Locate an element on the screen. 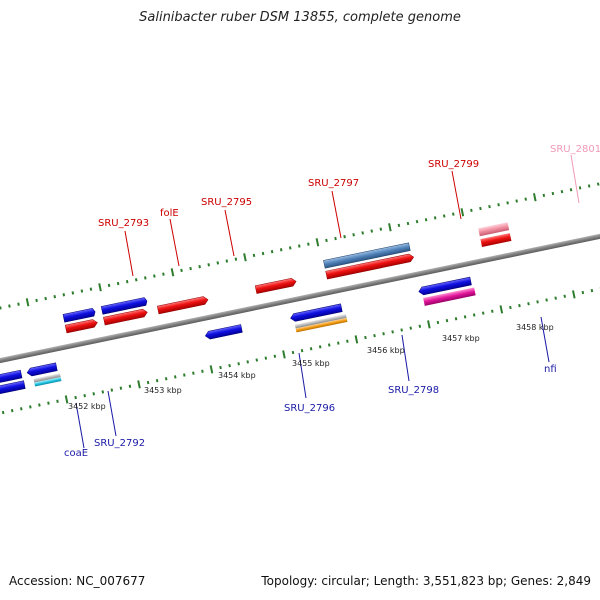 The width and height of the screenshot is (600, 600). gene-SRU_2793-blue is located at coordinates (79, 315).